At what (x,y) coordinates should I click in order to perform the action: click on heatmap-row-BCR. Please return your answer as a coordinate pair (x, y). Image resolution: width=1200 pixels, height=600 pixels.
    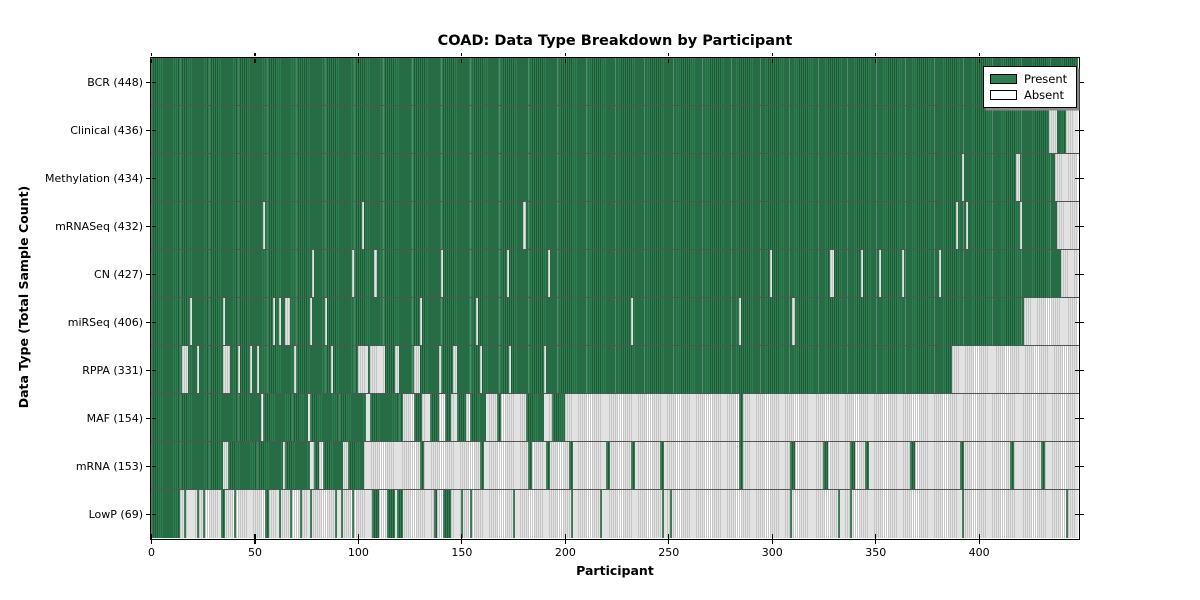
    Looking at the image, I should click on (615, 82).